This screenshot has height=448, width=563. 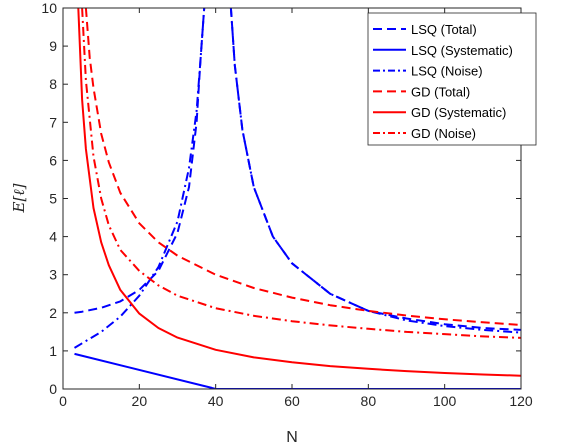 What do you see at coordinates (19, 198) in the screenshot?
I see `y-axis-label: E[ℓ]` at bounding box center [19, 198].